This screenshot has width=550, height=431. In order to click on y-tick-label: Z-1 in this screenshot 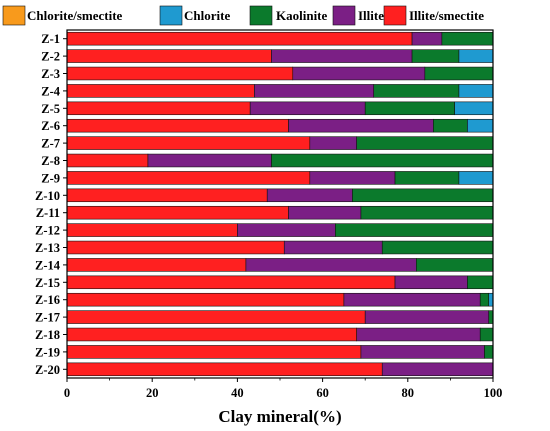, I will do `click(50, 39)`.